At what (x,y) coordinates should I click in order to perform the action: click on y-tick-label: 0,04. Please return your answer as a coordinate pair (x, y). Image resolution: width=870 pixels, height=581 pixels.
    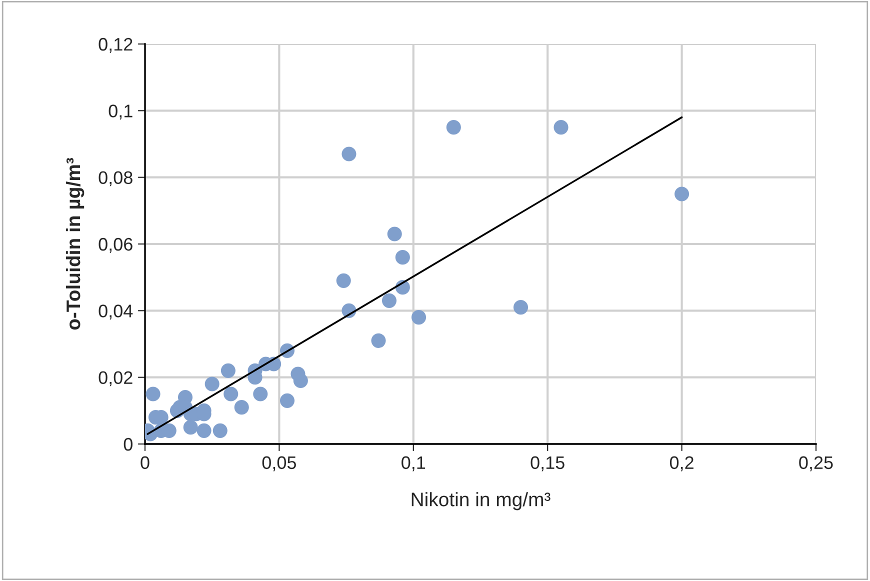
    Looking at the image, I should click on (115, 312).